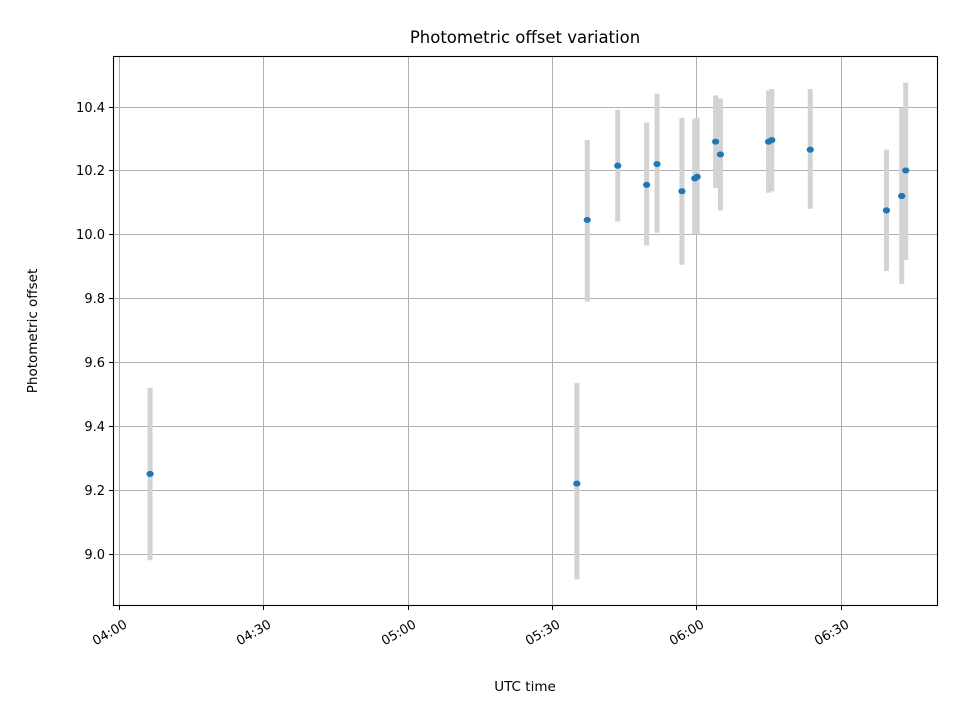  Describe the element at coordinates (832, 633) in the screenshot. I see `x-tick-label: 06:30` at that location.